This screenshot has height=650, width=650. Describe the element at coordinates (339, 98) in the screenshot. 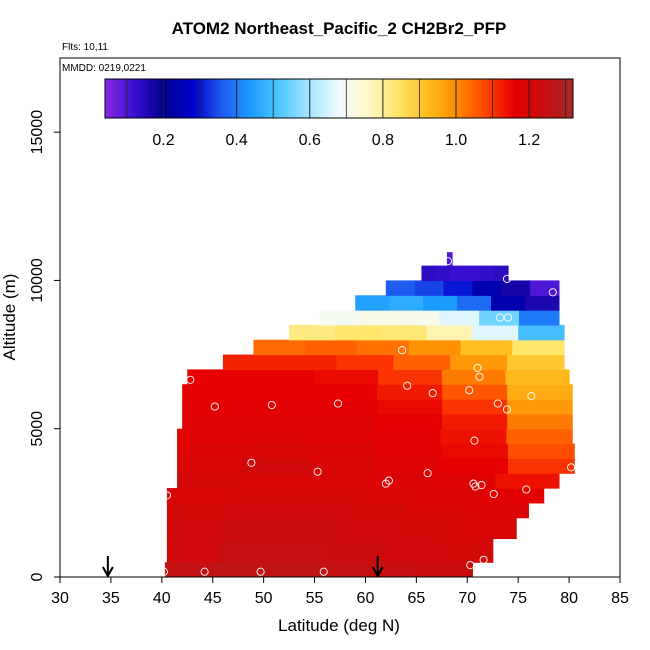

I see `colorbar` at that location.